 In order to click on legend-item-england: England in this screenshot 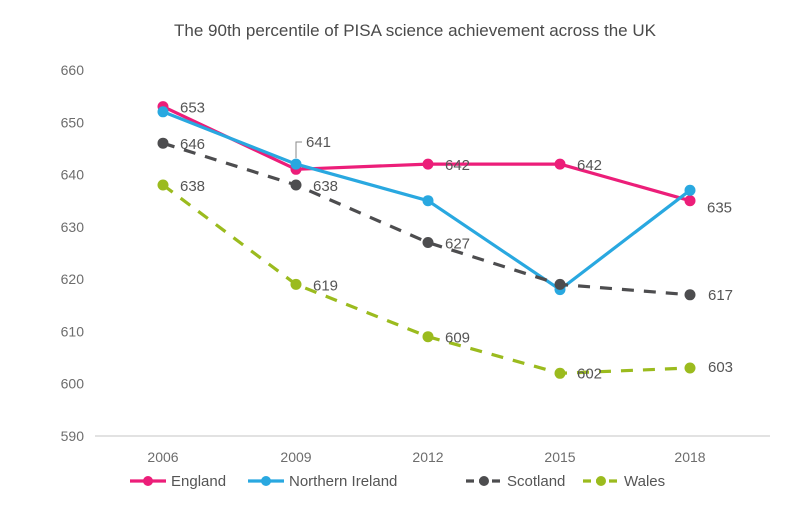, I will do `click(178, 481)`.